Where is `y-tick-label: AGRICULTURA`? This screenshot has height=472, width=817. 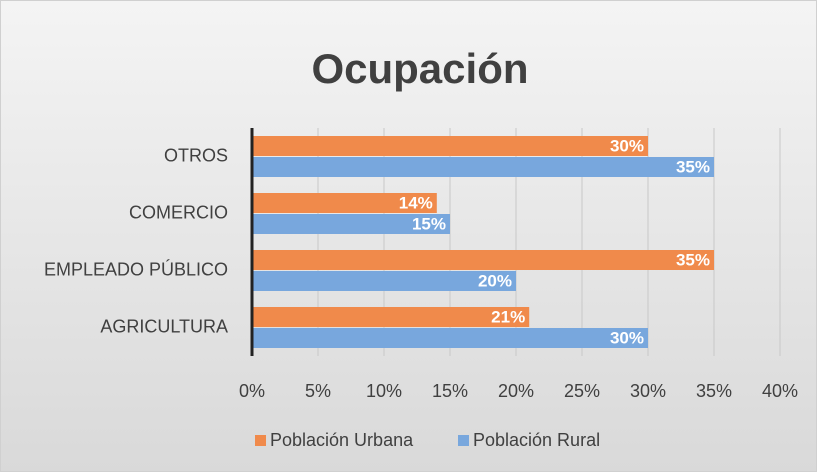 y-tick-label: AGRICULTURA is located at coordinates (164, 326).